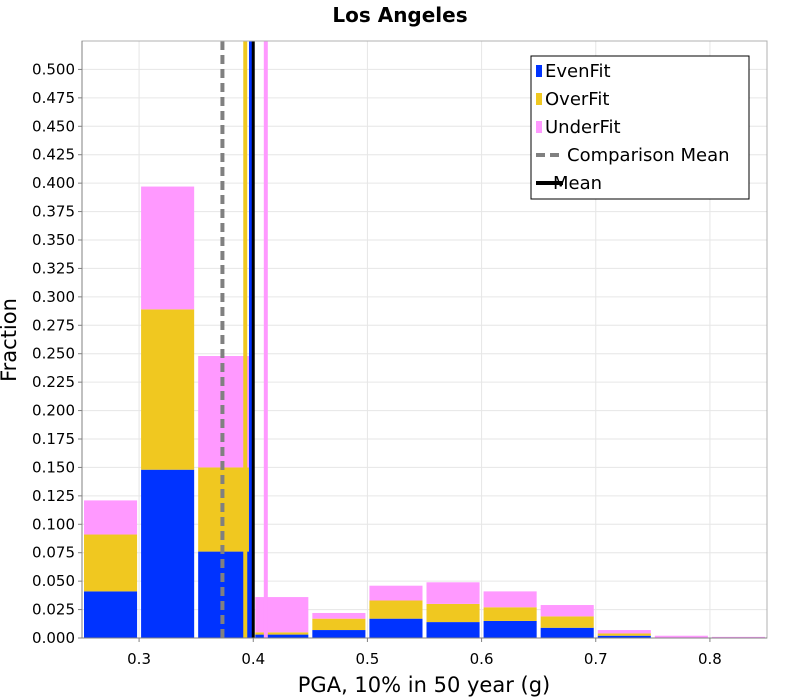 This screenshot has height=700, width=800. What do you see at coordinates (53, 382) in the screenshot?
I see `y-tick-label: 0.225` at bounding box center [53, 382].